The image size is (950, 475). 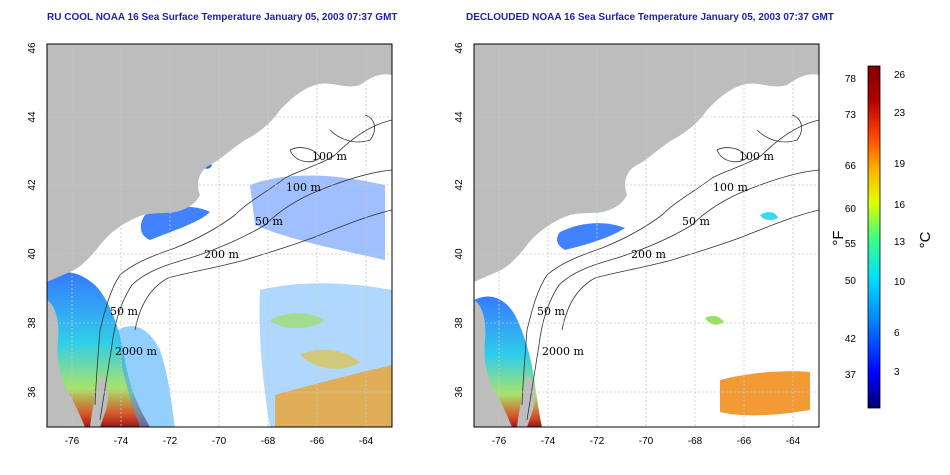 I want to click on celsius-tick-label: 10, so click(x=900, y=282).